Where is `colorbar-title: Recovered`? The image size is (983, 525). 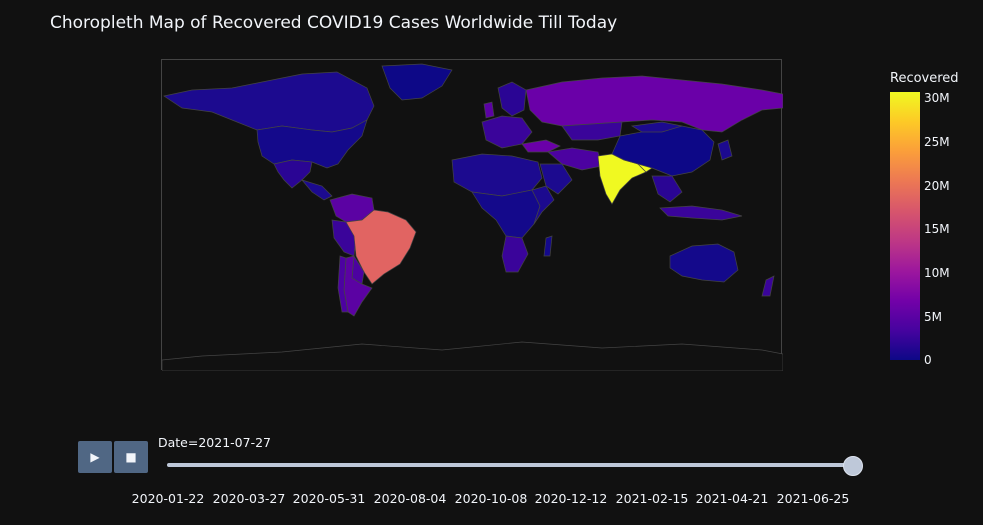 colorbar-title: Recovered is located at coordinates (924, 78).